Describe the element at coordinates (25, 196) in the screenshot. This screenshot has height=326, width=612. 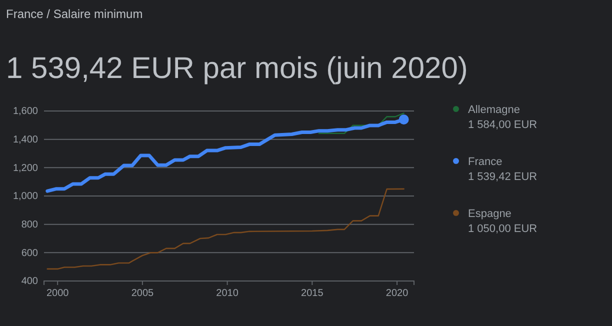
I see `y-tick-label: 1,000` at that location.